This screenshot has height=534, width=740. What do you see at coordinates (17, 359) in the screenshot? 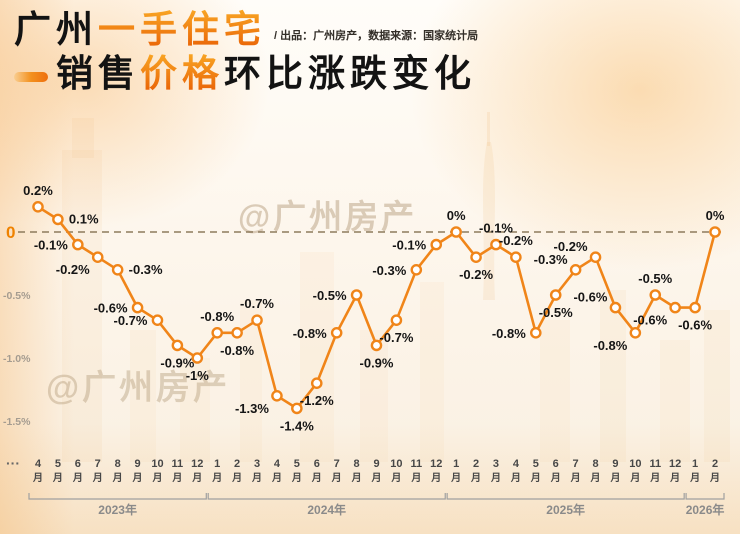
I see `y-axis-tick: -1.0%` at bounding box center [17, 359].